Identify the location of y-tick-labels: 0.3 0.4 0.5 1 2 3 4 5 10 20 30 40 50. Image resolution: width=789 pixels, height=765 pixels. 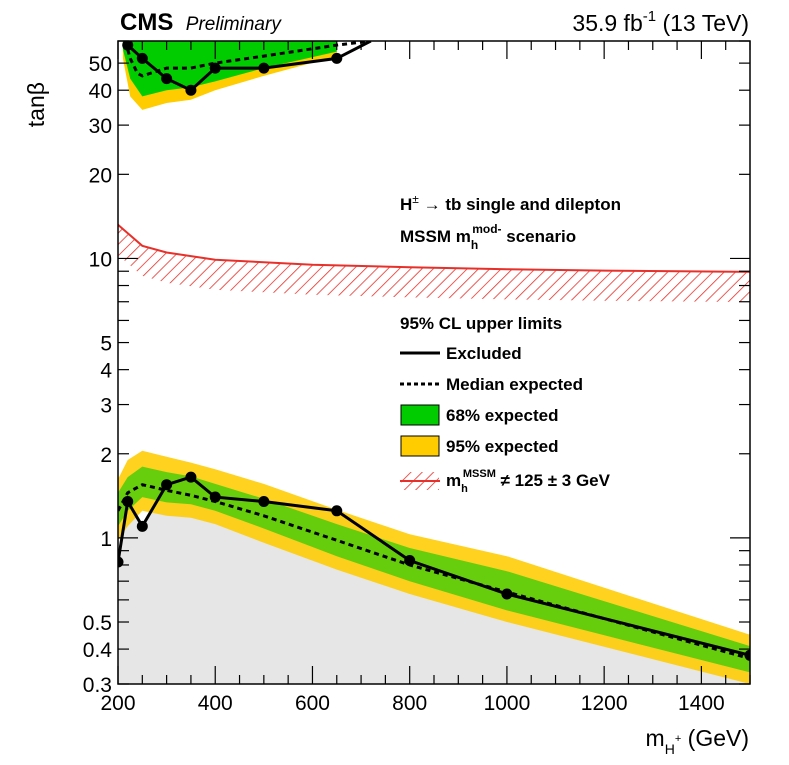
(98, 375).